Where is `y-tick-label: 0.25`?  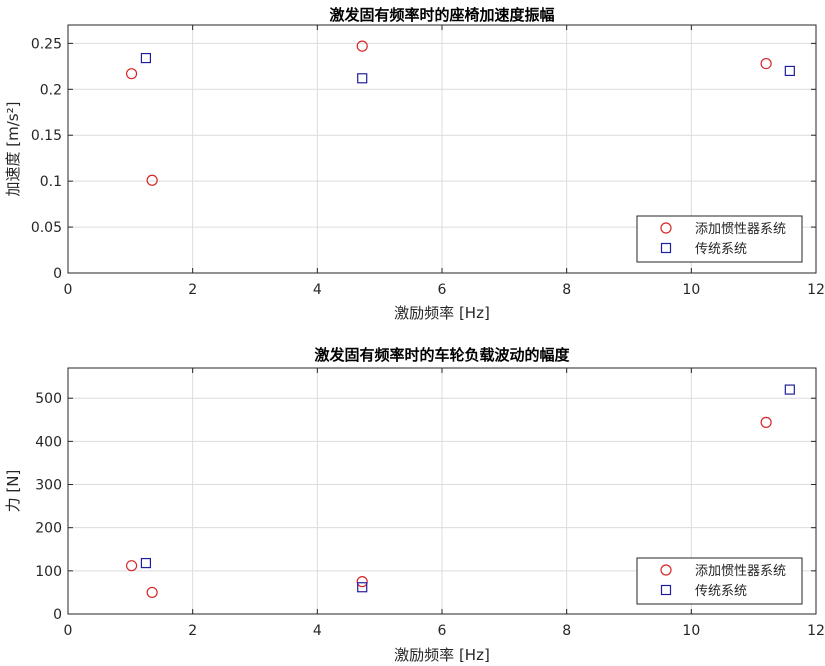 y-tick-label: 0.25 is located at coordinates (46, 44).